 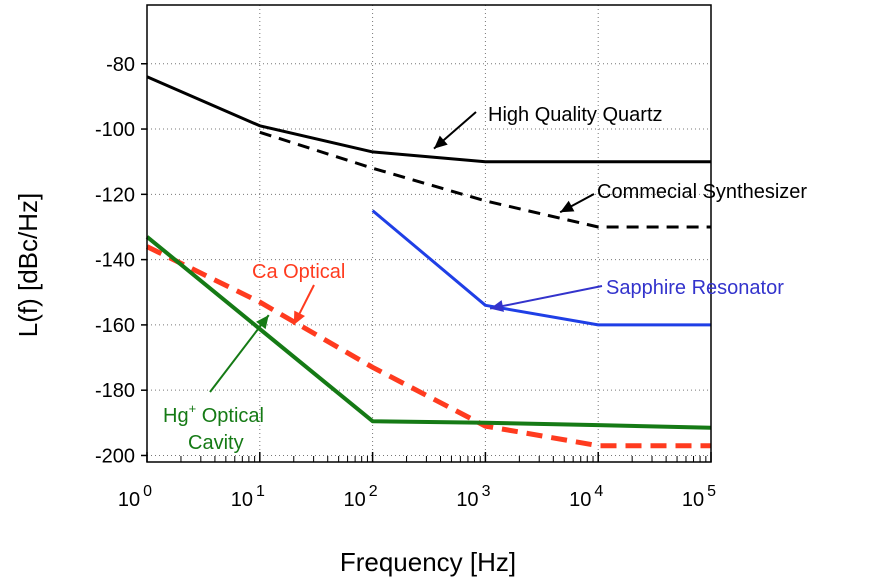 I want to click on y-axis-ticks: -80 -100 -120 -140 -160 -180 -200, so click(x=121, y=260).